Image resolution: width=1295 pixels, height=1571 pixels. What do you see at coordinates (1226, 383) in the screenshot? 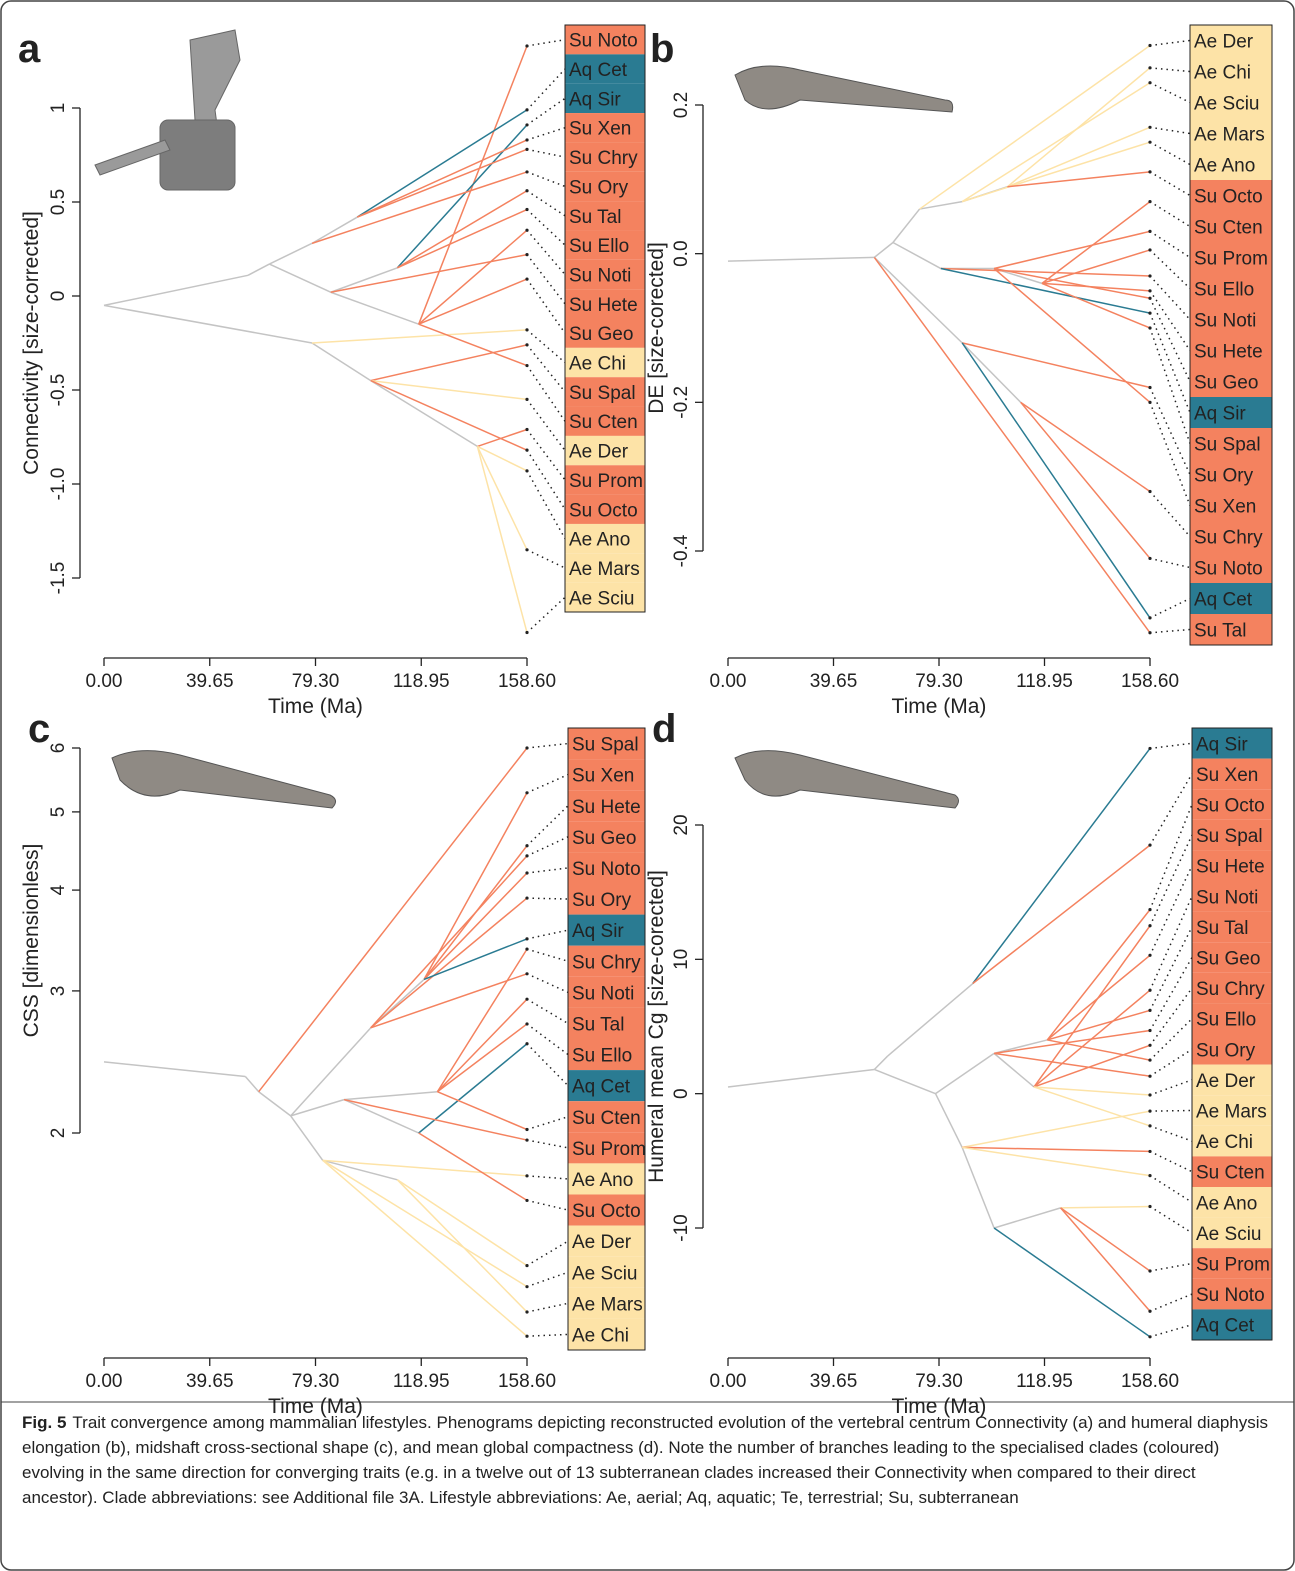
I see `tip-label: Su Geo` at bounding box center [1226, 383].